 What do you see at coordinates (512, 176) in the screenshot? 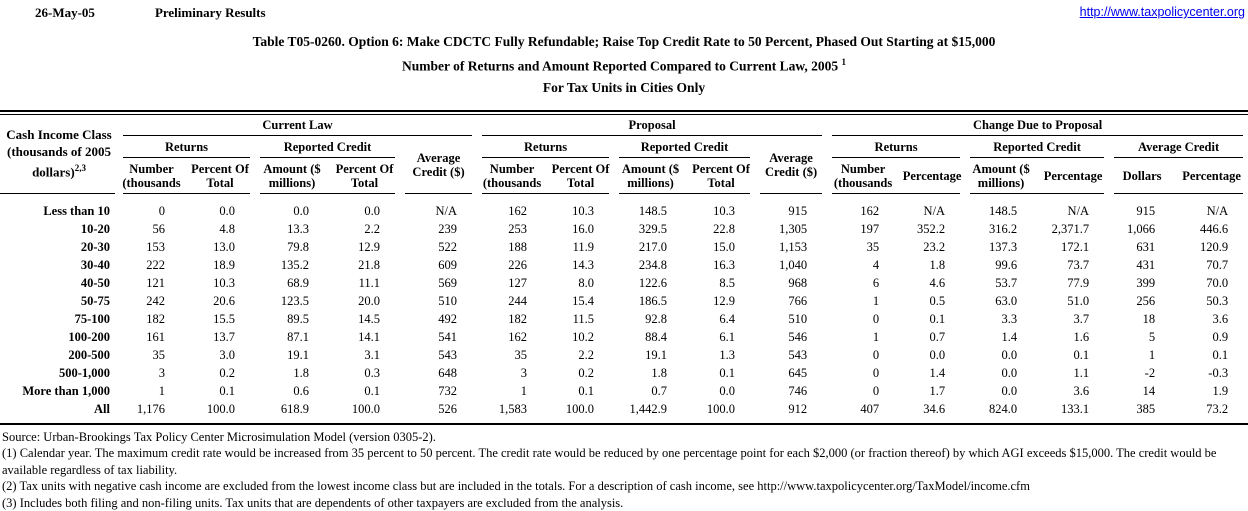
I see `col-p-number: Number (thousands` at bounding box center [512, 176].